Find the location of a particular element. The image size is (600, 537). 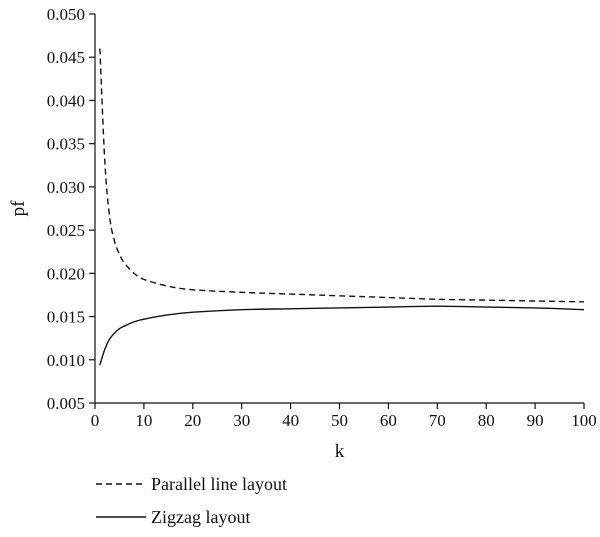

y-tick-label: 0.045 is located at coordinates (66, 57).